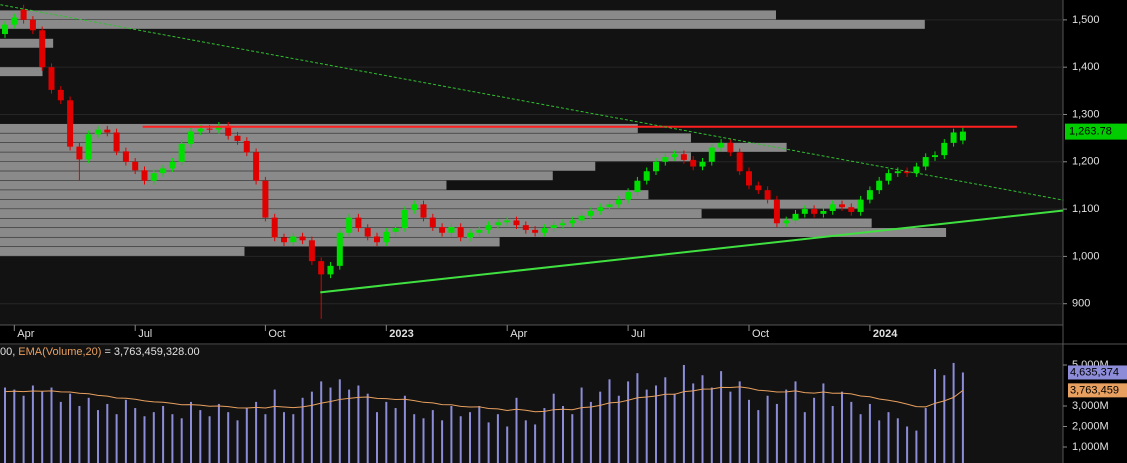  Describe the element at coordinates (692, 251) in the screenshot. I see `trendline` at that location.